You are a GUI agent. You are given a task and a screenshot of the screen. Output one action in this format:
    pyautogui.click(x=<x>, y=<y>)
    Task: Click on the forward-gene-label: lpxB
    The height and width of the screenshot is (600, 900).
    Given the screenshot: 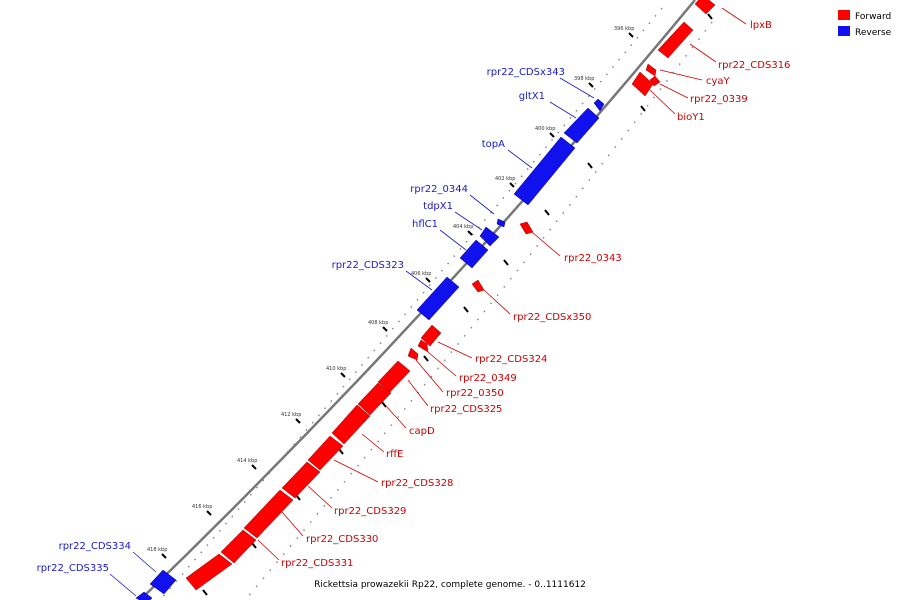 What is the action you would take?
    pyautogui.click(x=761, y=25)
    